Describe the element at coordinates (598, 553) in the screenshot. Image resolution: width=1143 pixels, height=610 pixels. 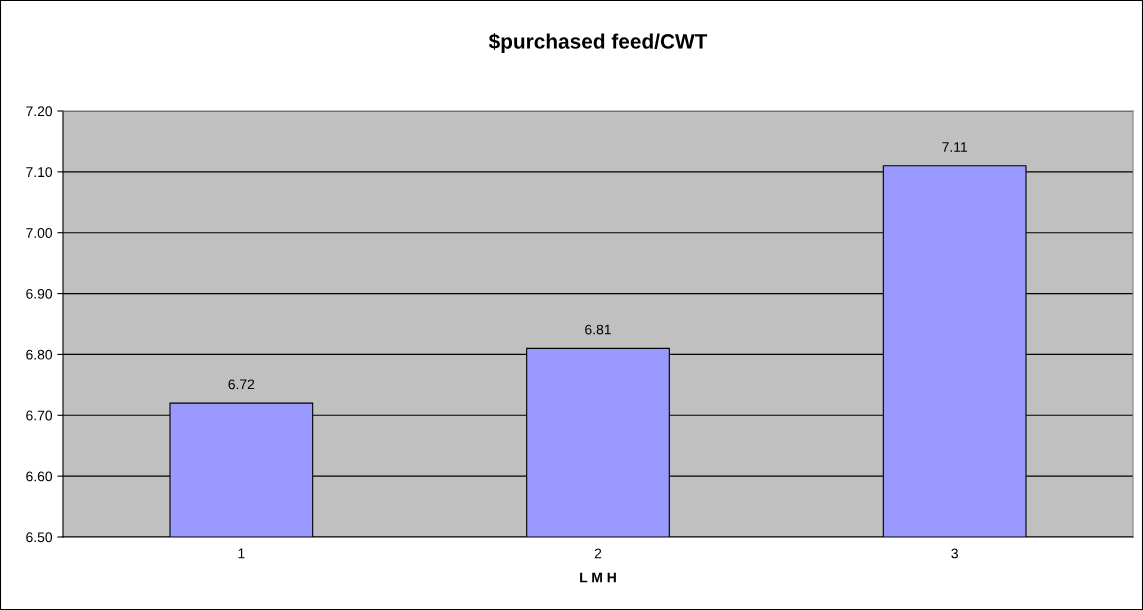
I see `x-tick-label: 2` at that location.